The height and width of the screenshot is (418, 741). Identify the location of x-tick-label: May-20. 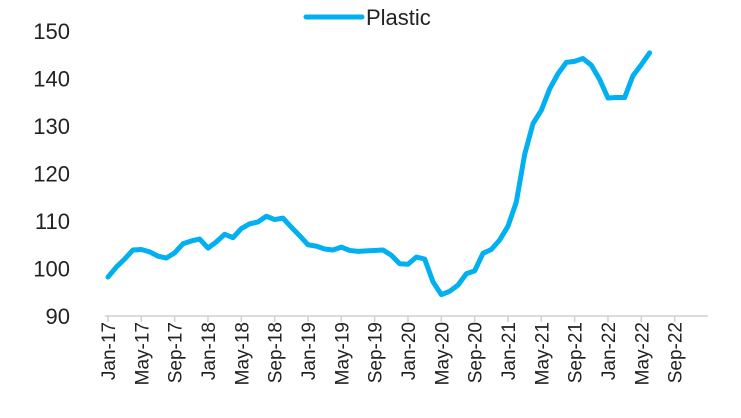
(442, 353).